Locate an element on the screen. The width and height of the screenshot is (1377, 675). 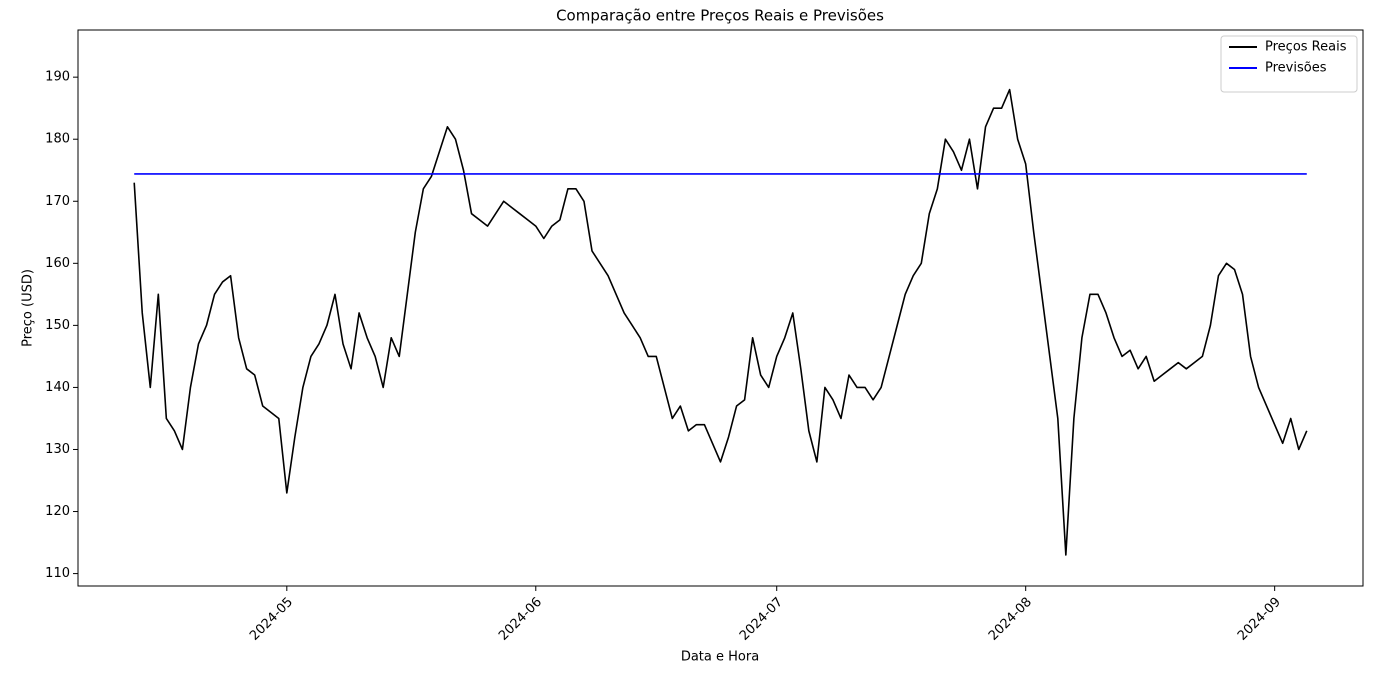
legend-label: Preços Reais is located at coordinates (1306, 47).